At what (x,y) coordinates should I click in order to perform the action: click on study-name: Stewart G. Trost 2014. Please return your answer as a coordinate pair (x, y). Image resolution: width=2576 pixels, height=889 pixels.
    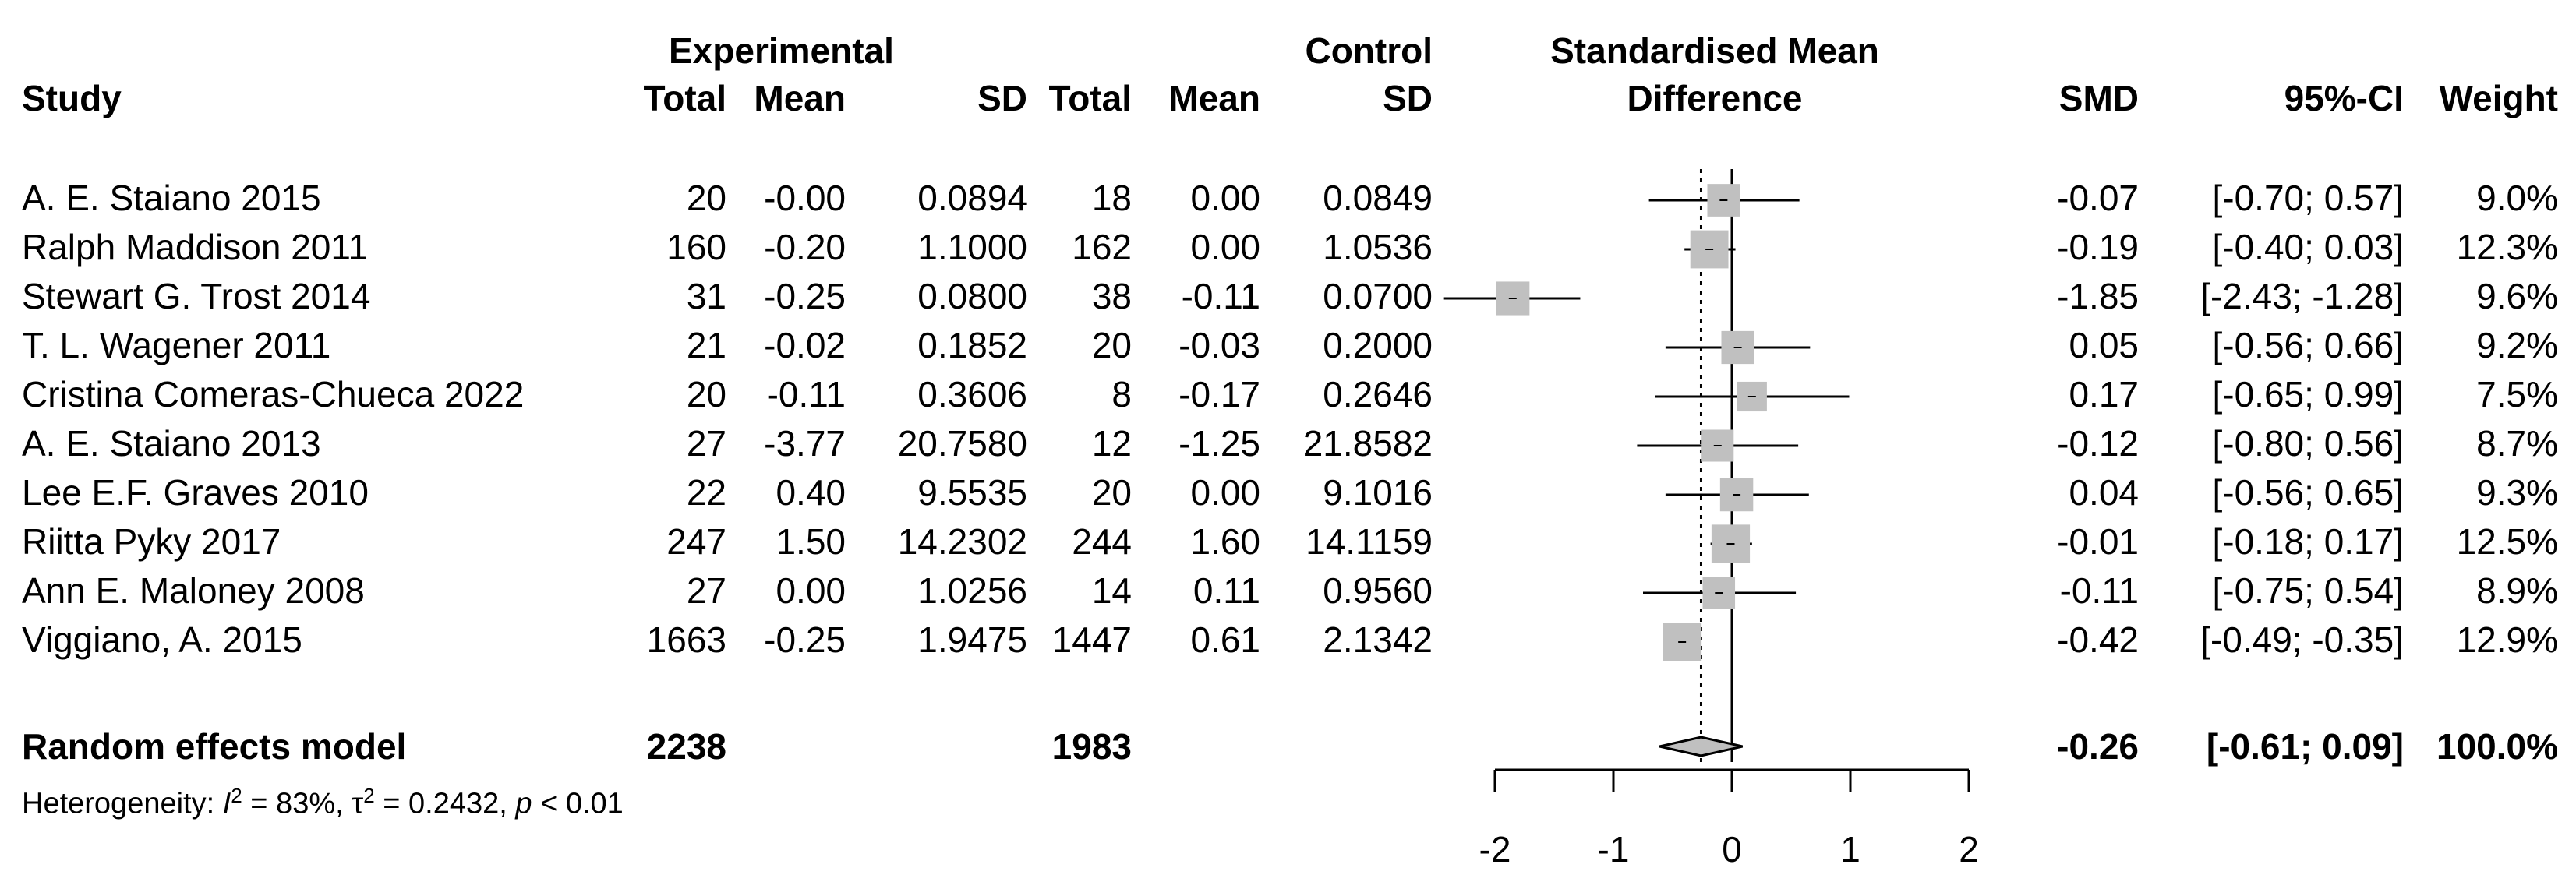
    Looking at the image, I should click on (196, 296).